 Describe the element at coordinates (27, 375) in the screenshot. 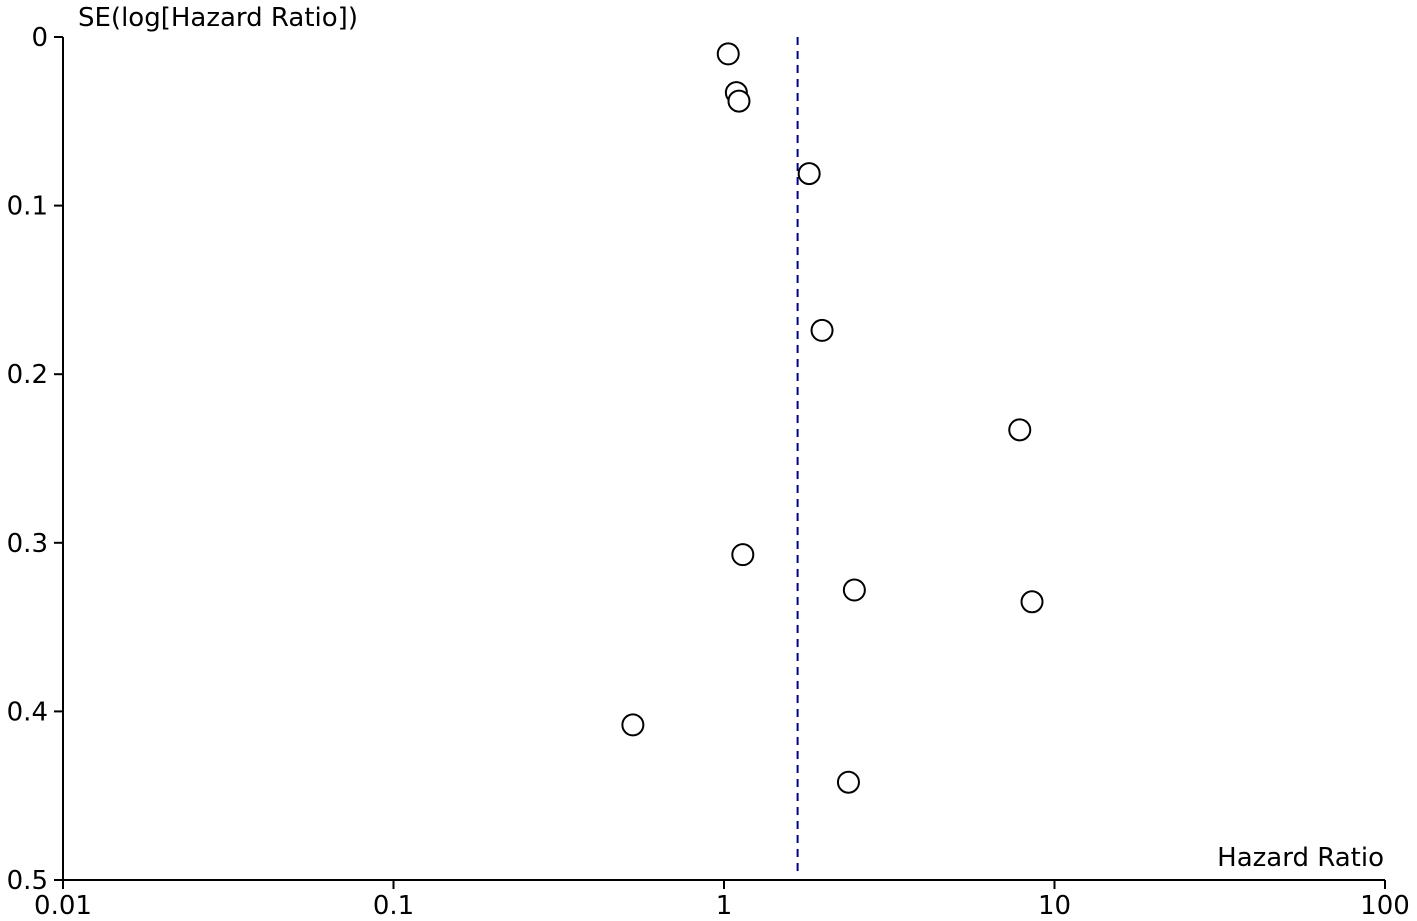

I see `y-tick-label: 0.2` at that location.